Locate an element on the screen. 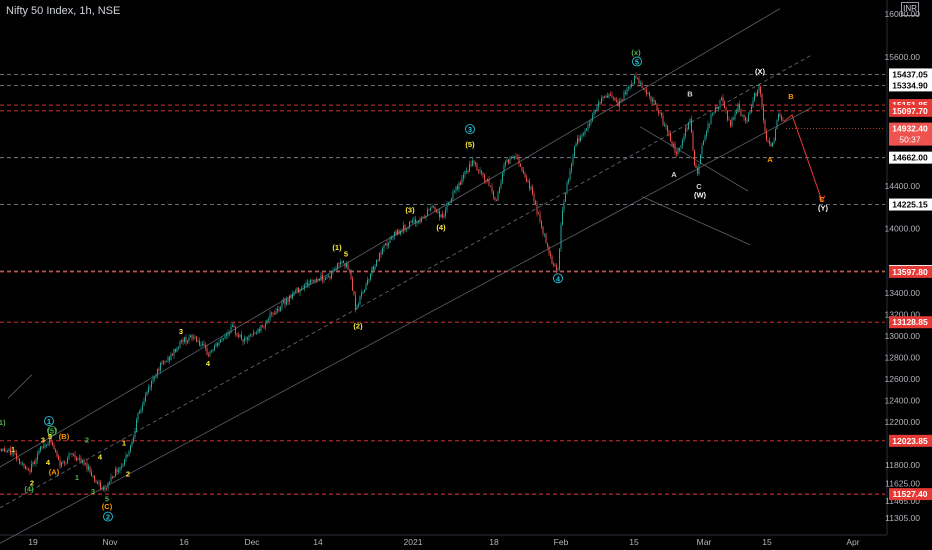  countdown-label: 50:37 is located at coordinates (910, 140).